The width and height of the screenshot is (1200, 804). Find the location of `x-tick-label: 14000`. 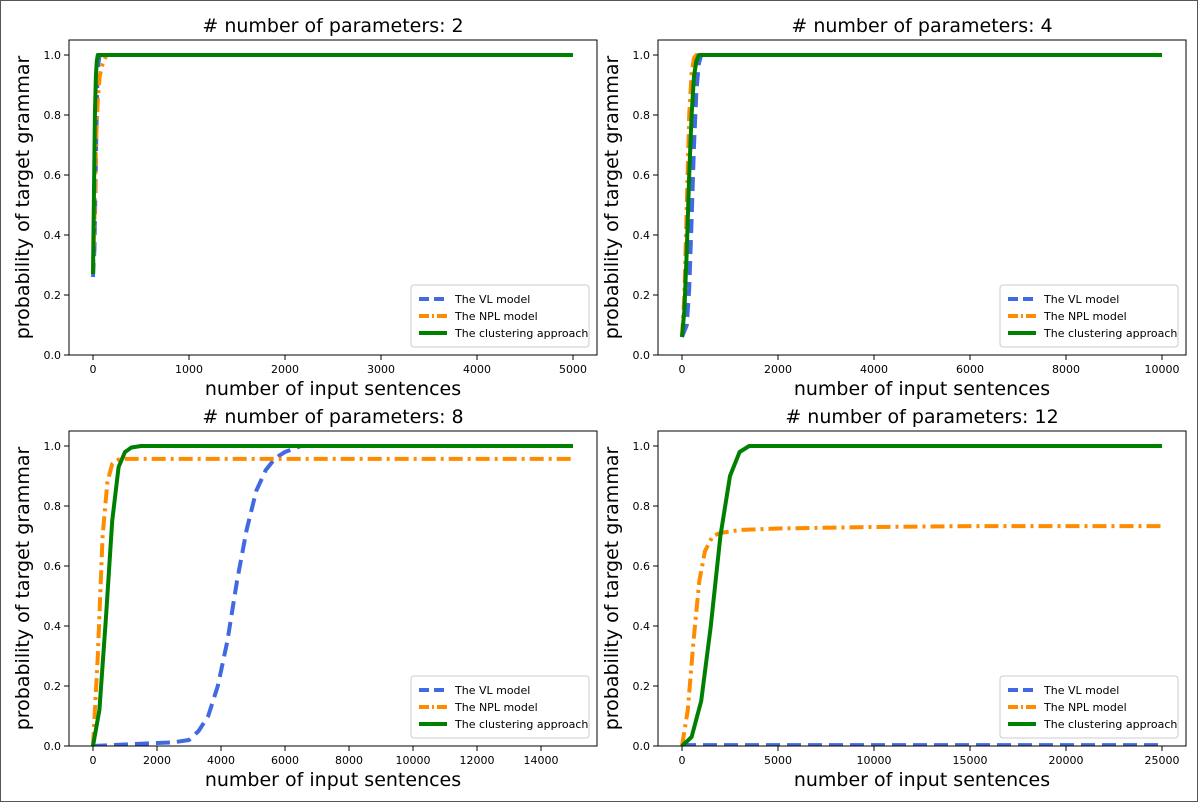

x-tick-label: 14000 is located at coordinates (541, 760).